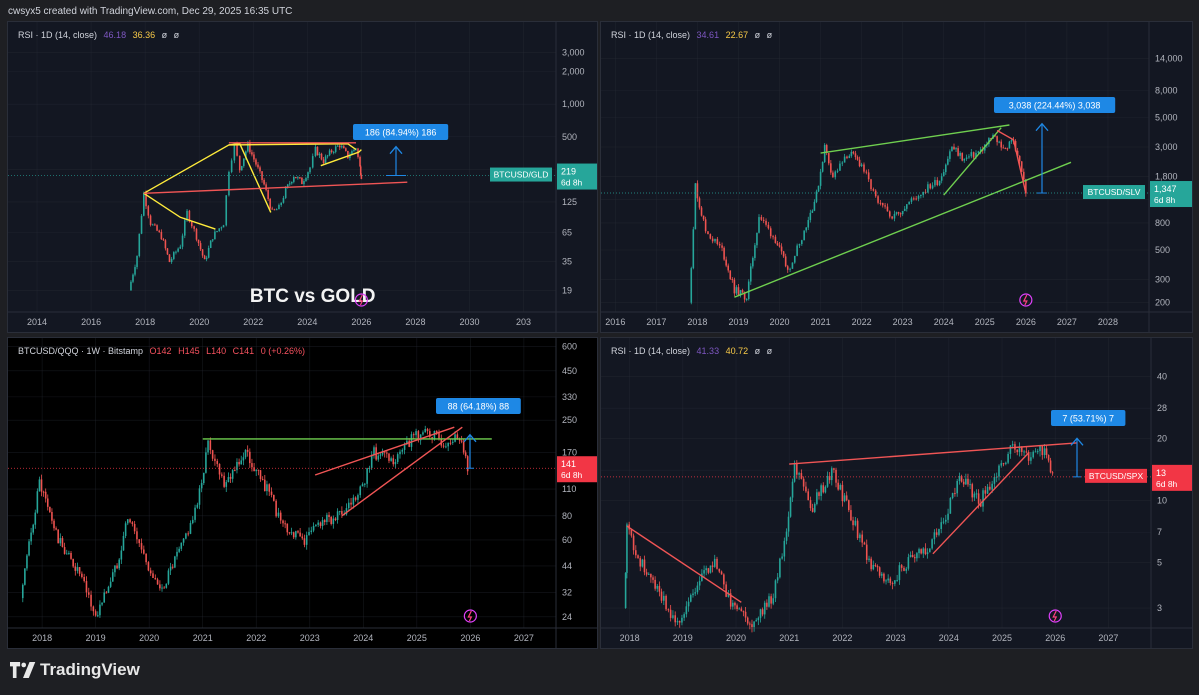 This screenshot has height=695, width=1199. I want to click on x-tick-label: 2022, so click(253, 322).